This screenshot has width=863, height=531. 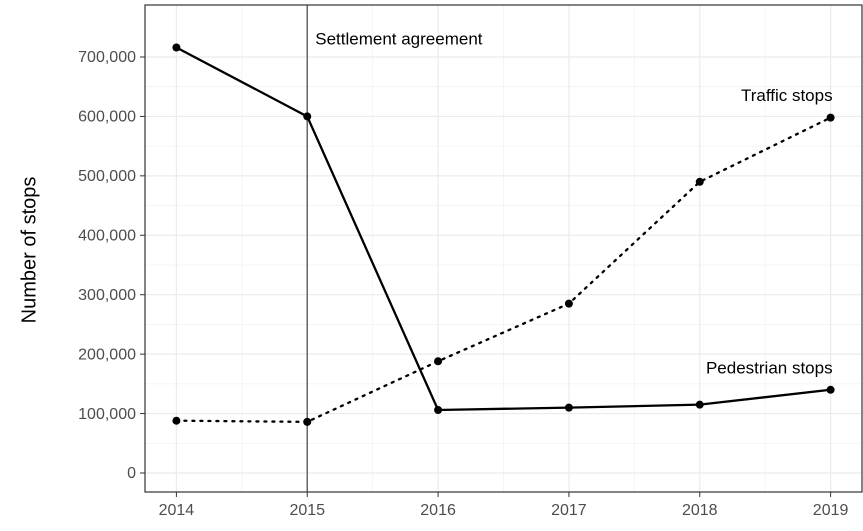 What do you see at coordinates (107, 414) in the screenshot?
I see `y-tick-label: 100,000` at bounding box center [107, 414].